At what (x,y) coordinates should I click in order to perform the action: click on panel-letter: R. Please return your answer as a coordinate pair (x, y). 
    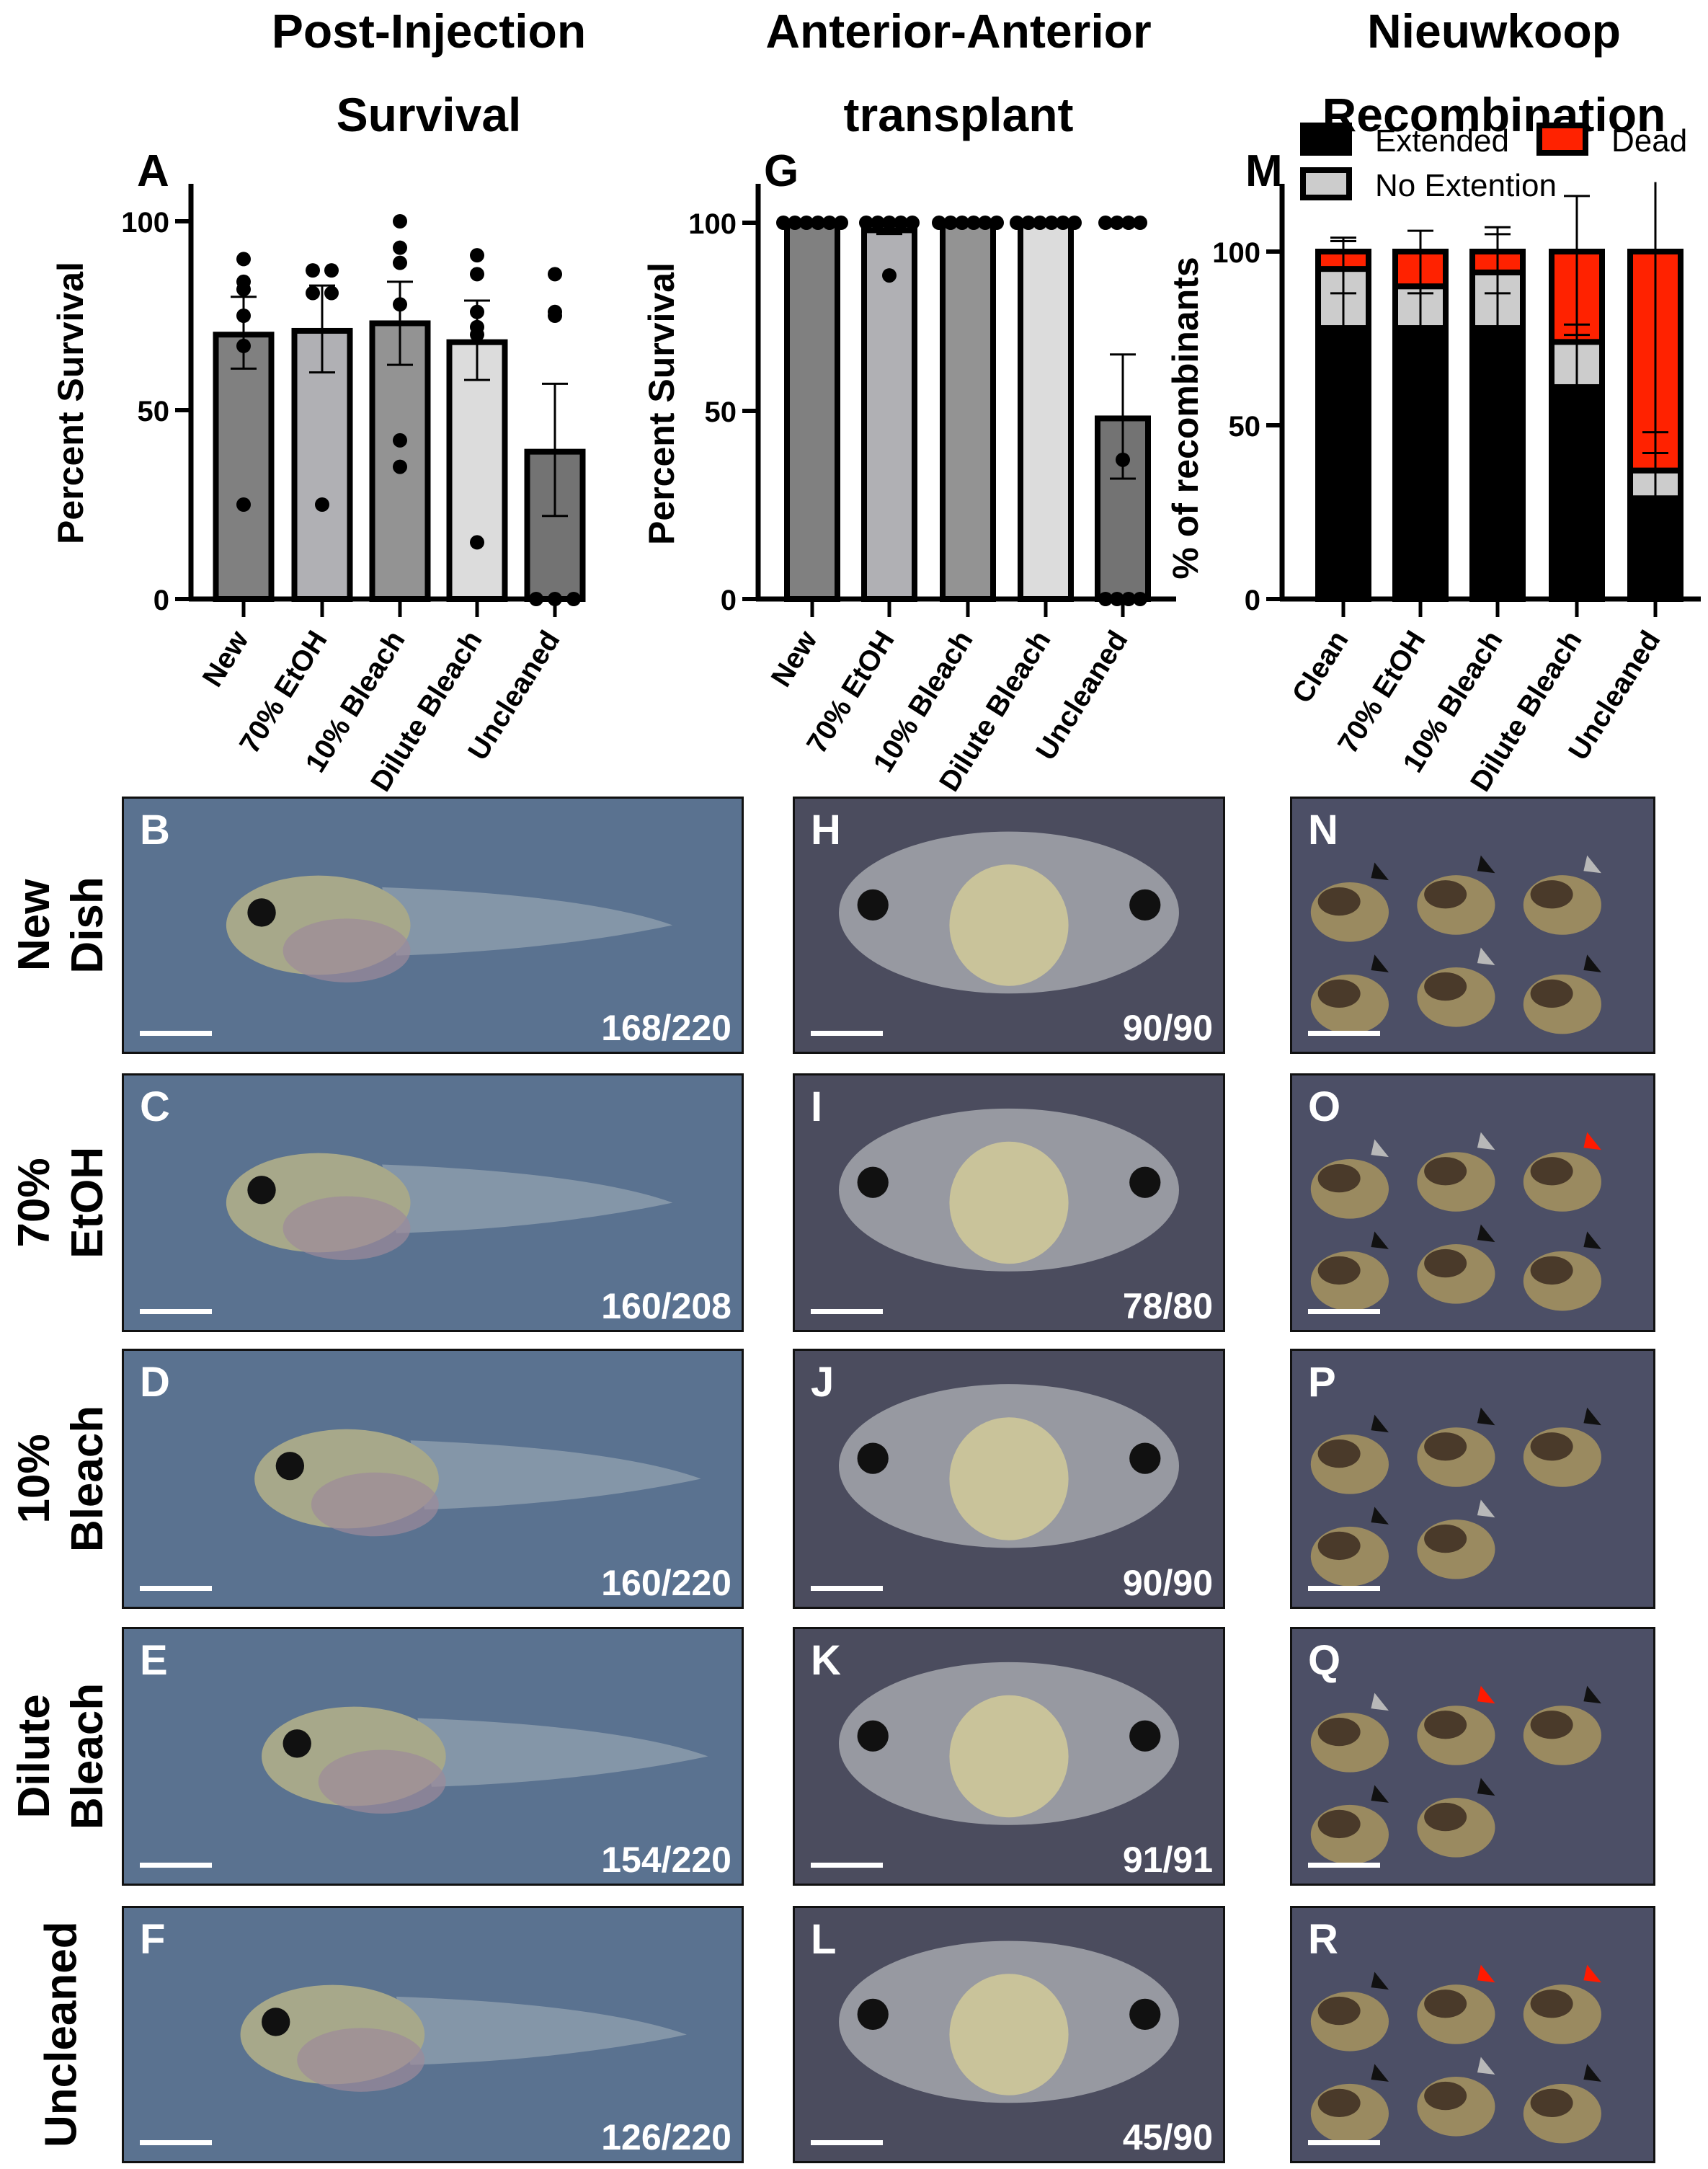
    Looking at the image, I should click on (1323, 1939).